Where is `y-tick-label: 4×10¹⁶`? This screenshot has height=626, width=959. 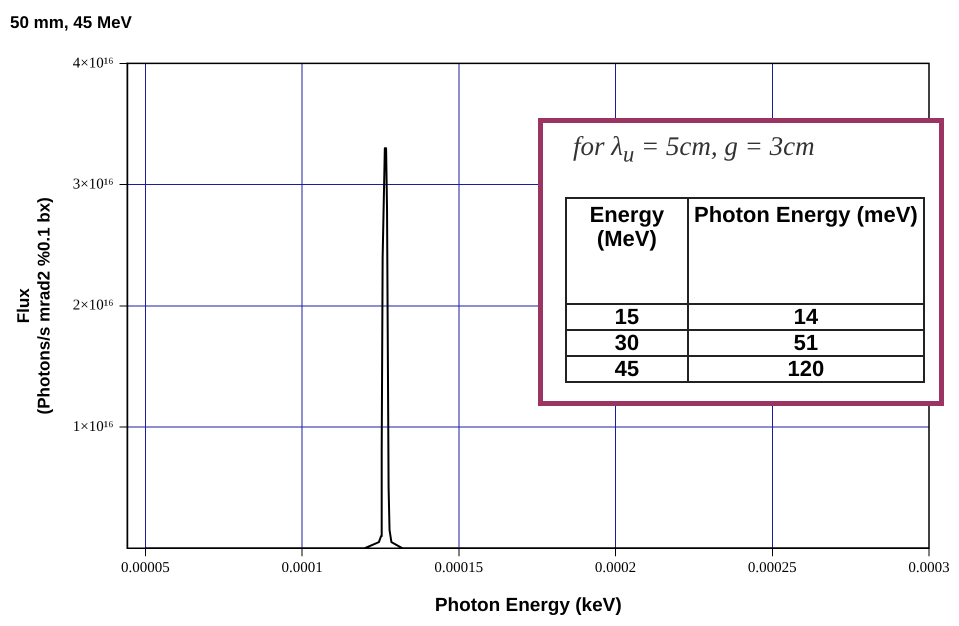 y-tick-label: 4×10¹⁶ is located at coordinates (93, 63).